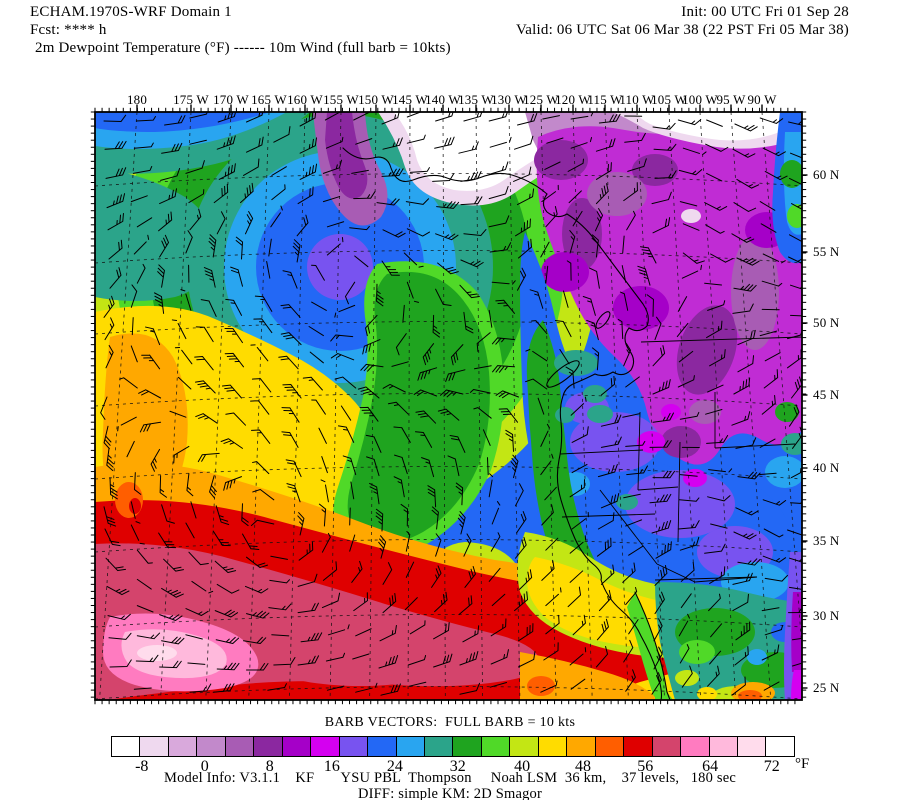  What do you see at coordinates (826, 394) in the screenshot?
I see `lat-label: 45 N` at bounding box center [826, 394].